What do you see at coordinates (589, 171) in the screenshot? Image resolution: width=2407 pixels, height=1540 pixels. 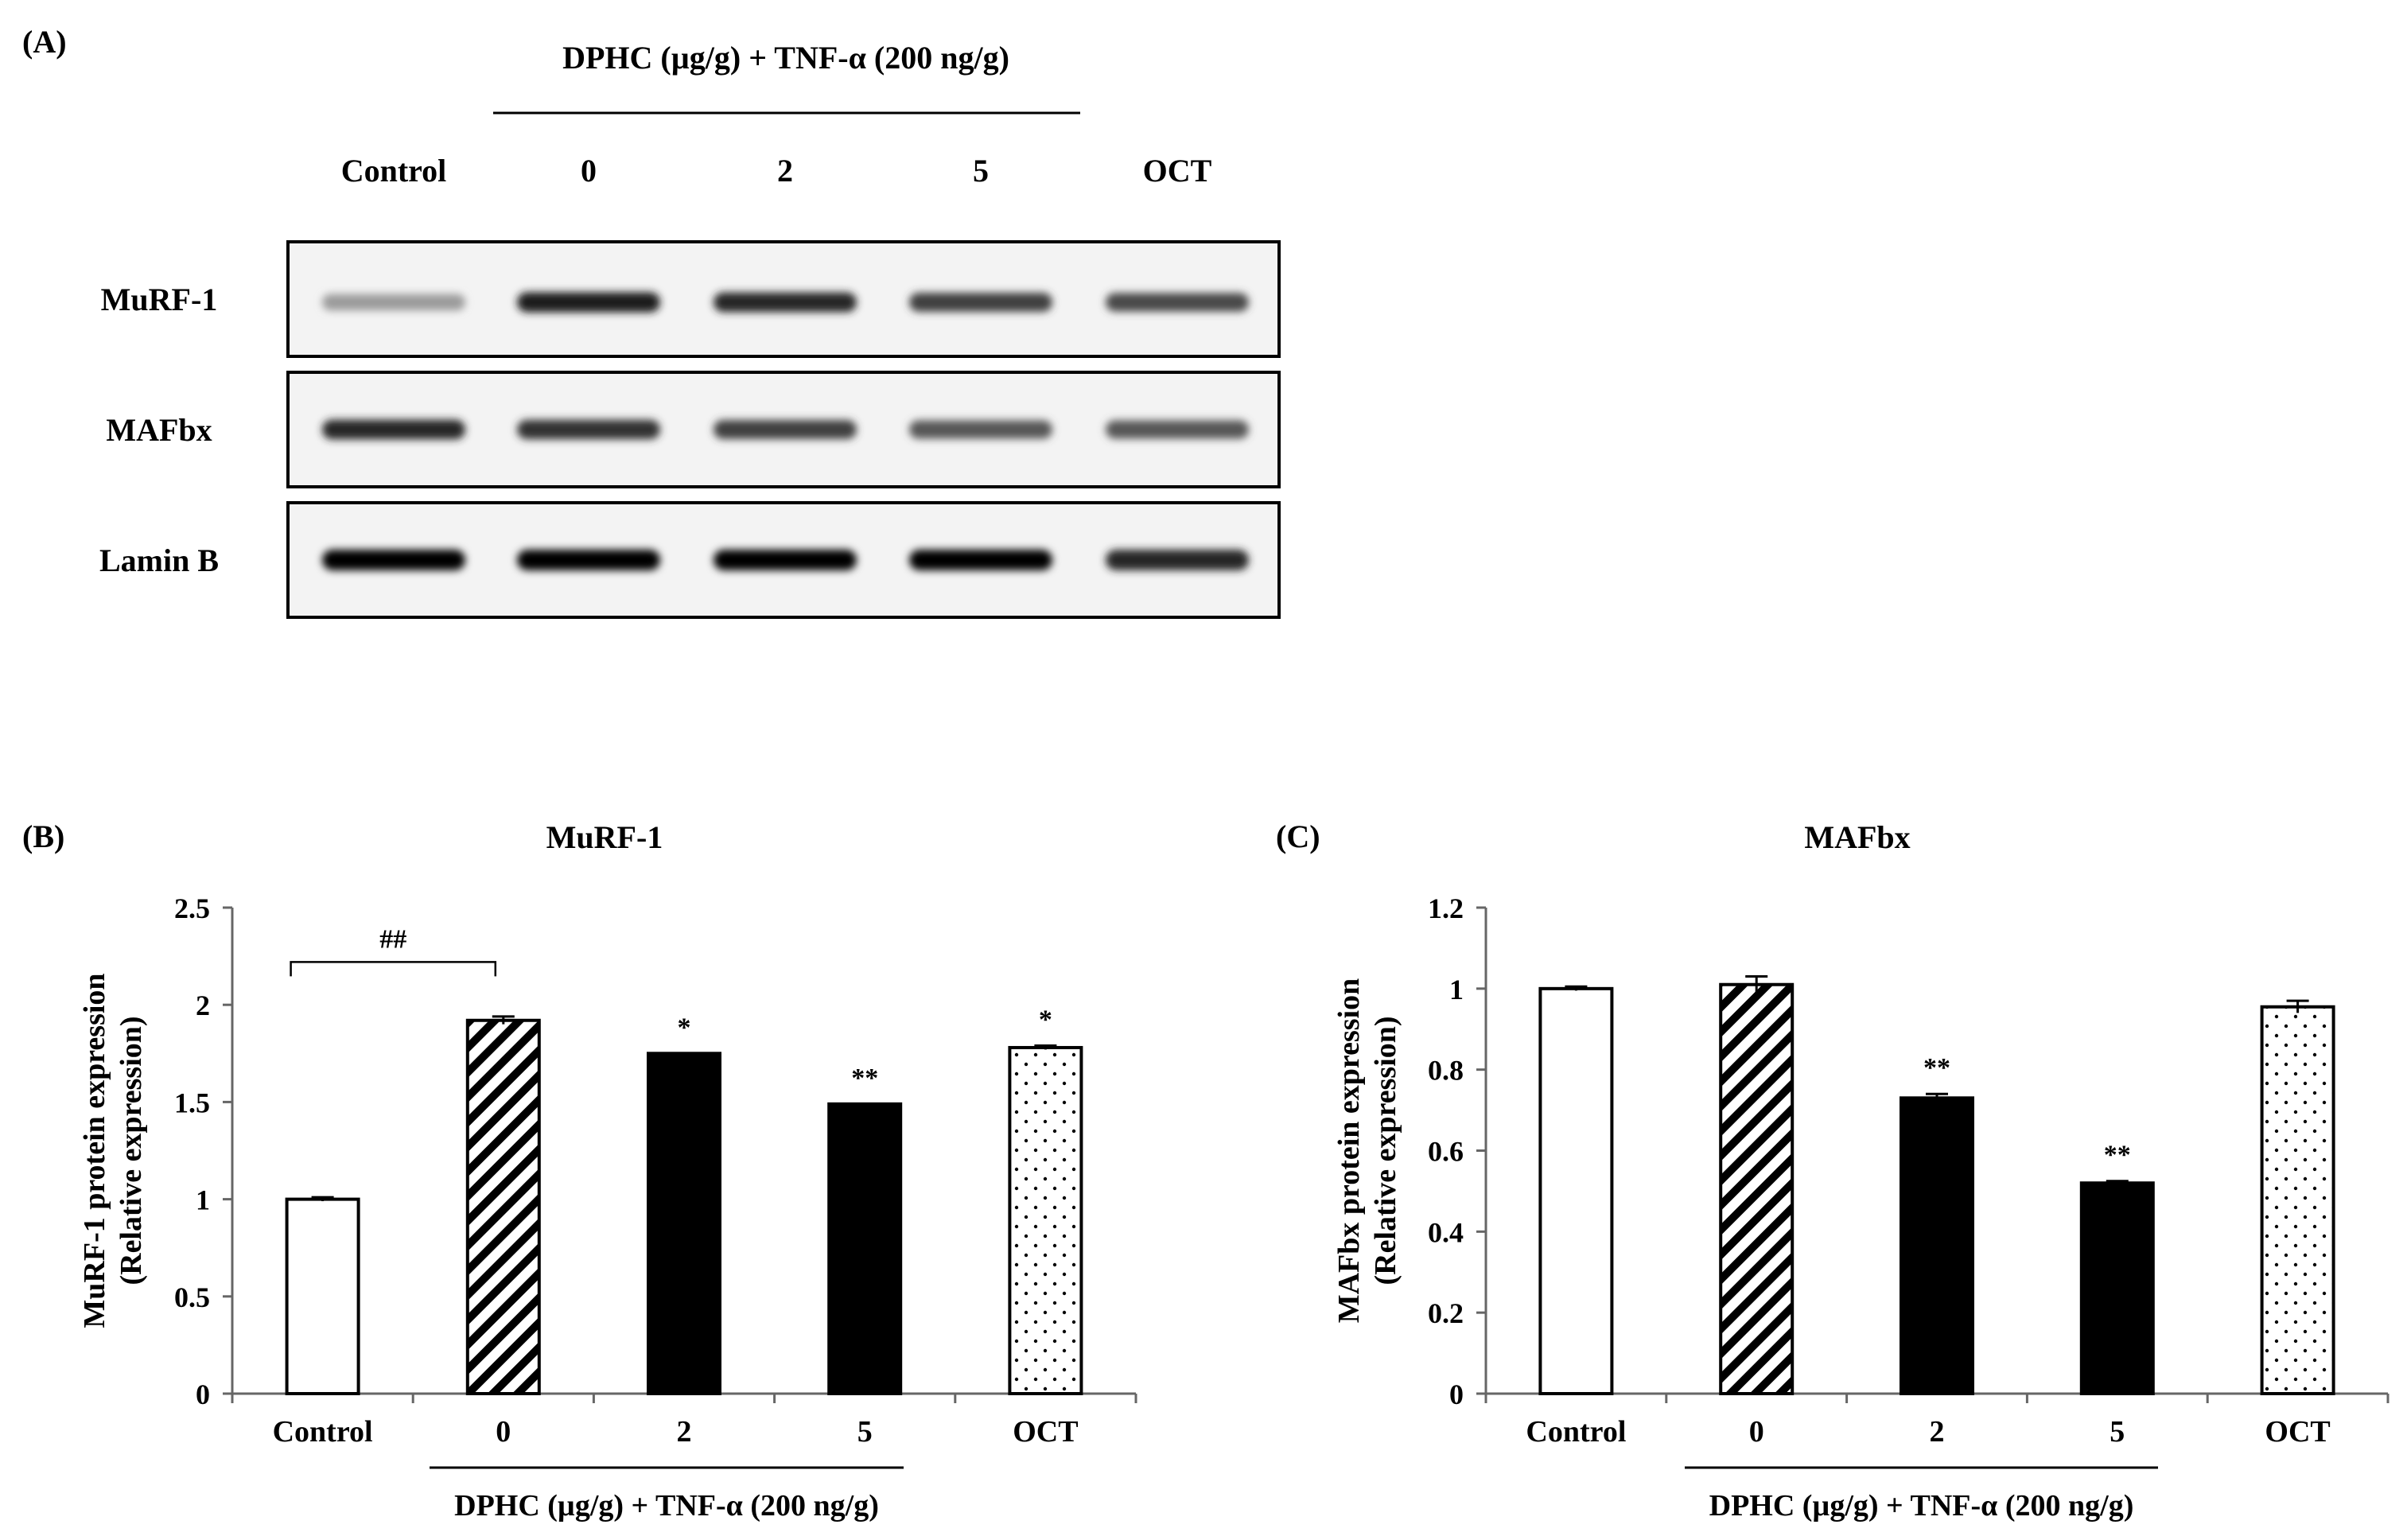 I see `lane-label-1: 0` at bounding box center [589, 171].